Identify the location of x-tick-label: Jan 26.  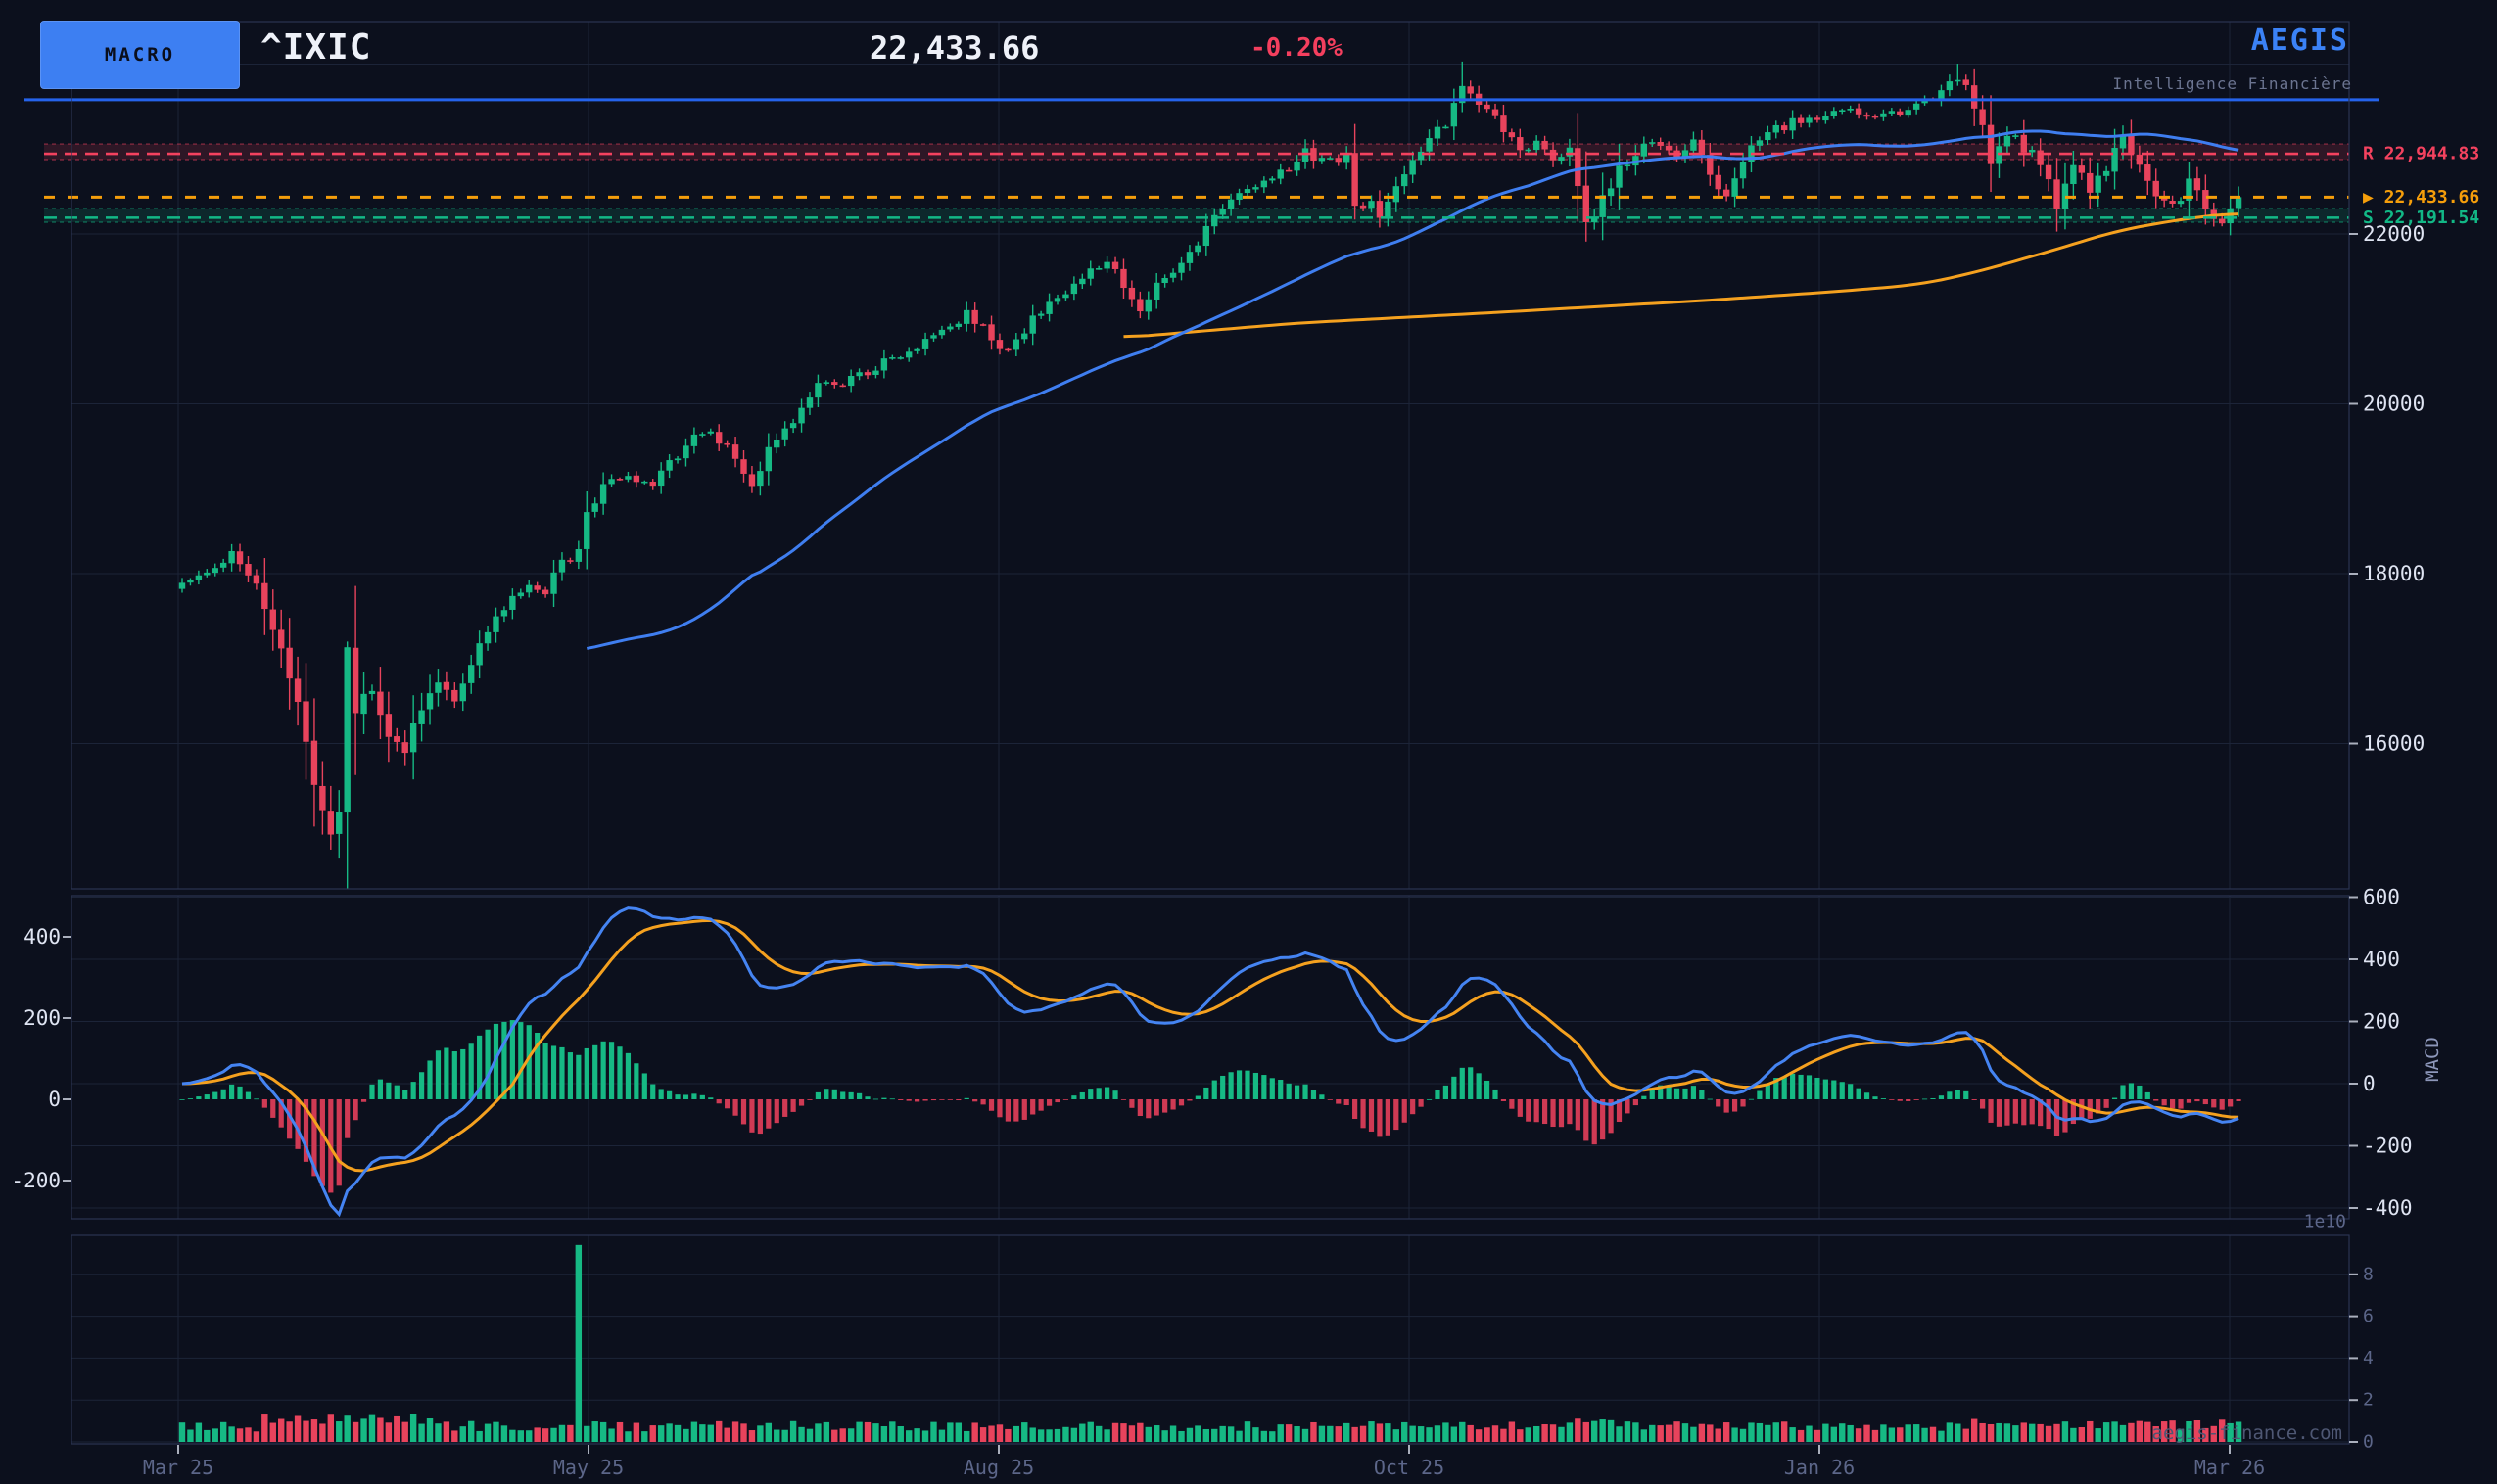
(1820, 1467).